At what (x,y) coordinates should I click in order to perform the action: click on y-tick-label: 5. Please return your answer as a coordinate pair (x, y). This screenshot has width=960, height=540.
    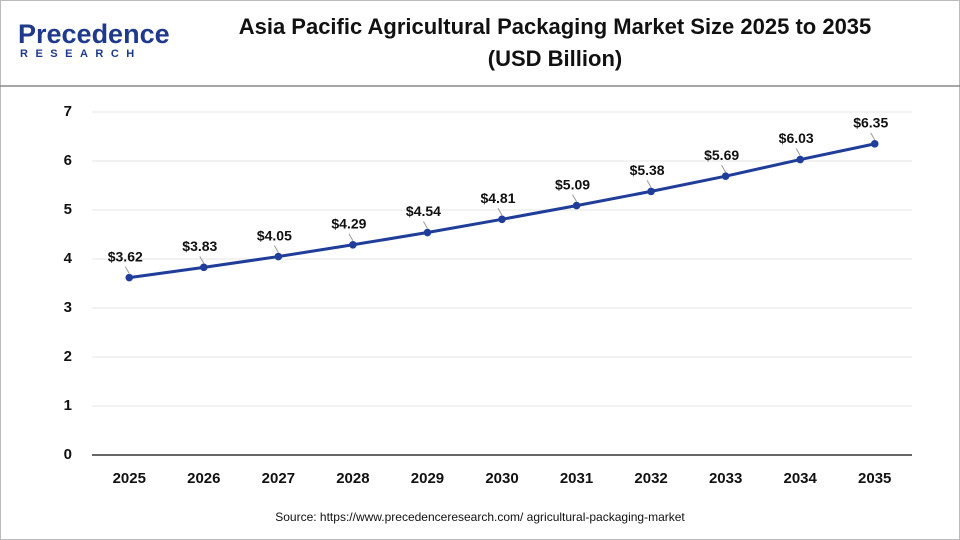
    Looking at the image, I should click on (68, 209).